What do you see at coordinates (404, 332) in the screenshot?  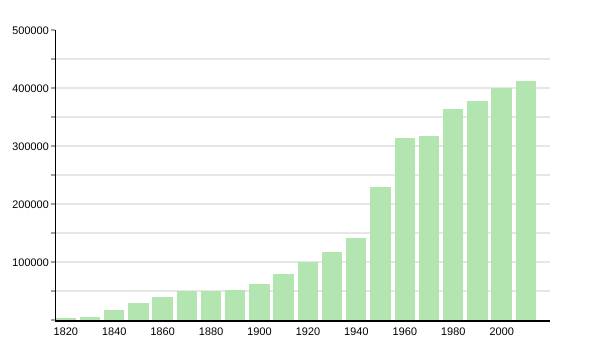 I see `x-tick-label: 1960` at bounding box center [404, 332].